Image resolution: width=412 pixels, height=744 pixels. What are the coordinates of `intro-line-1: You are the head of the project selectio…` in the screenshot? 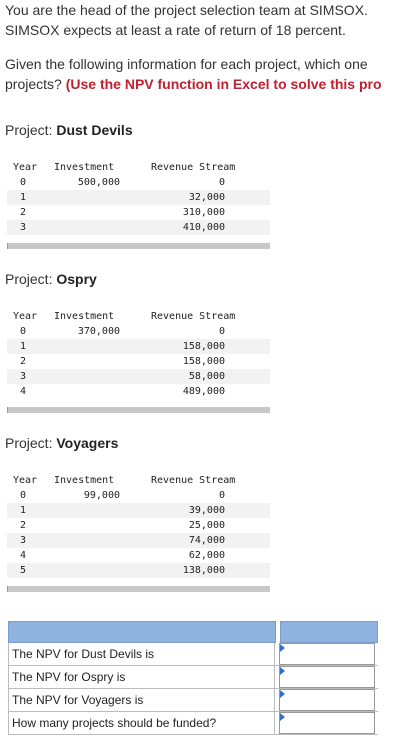 It's located at (186, 10).